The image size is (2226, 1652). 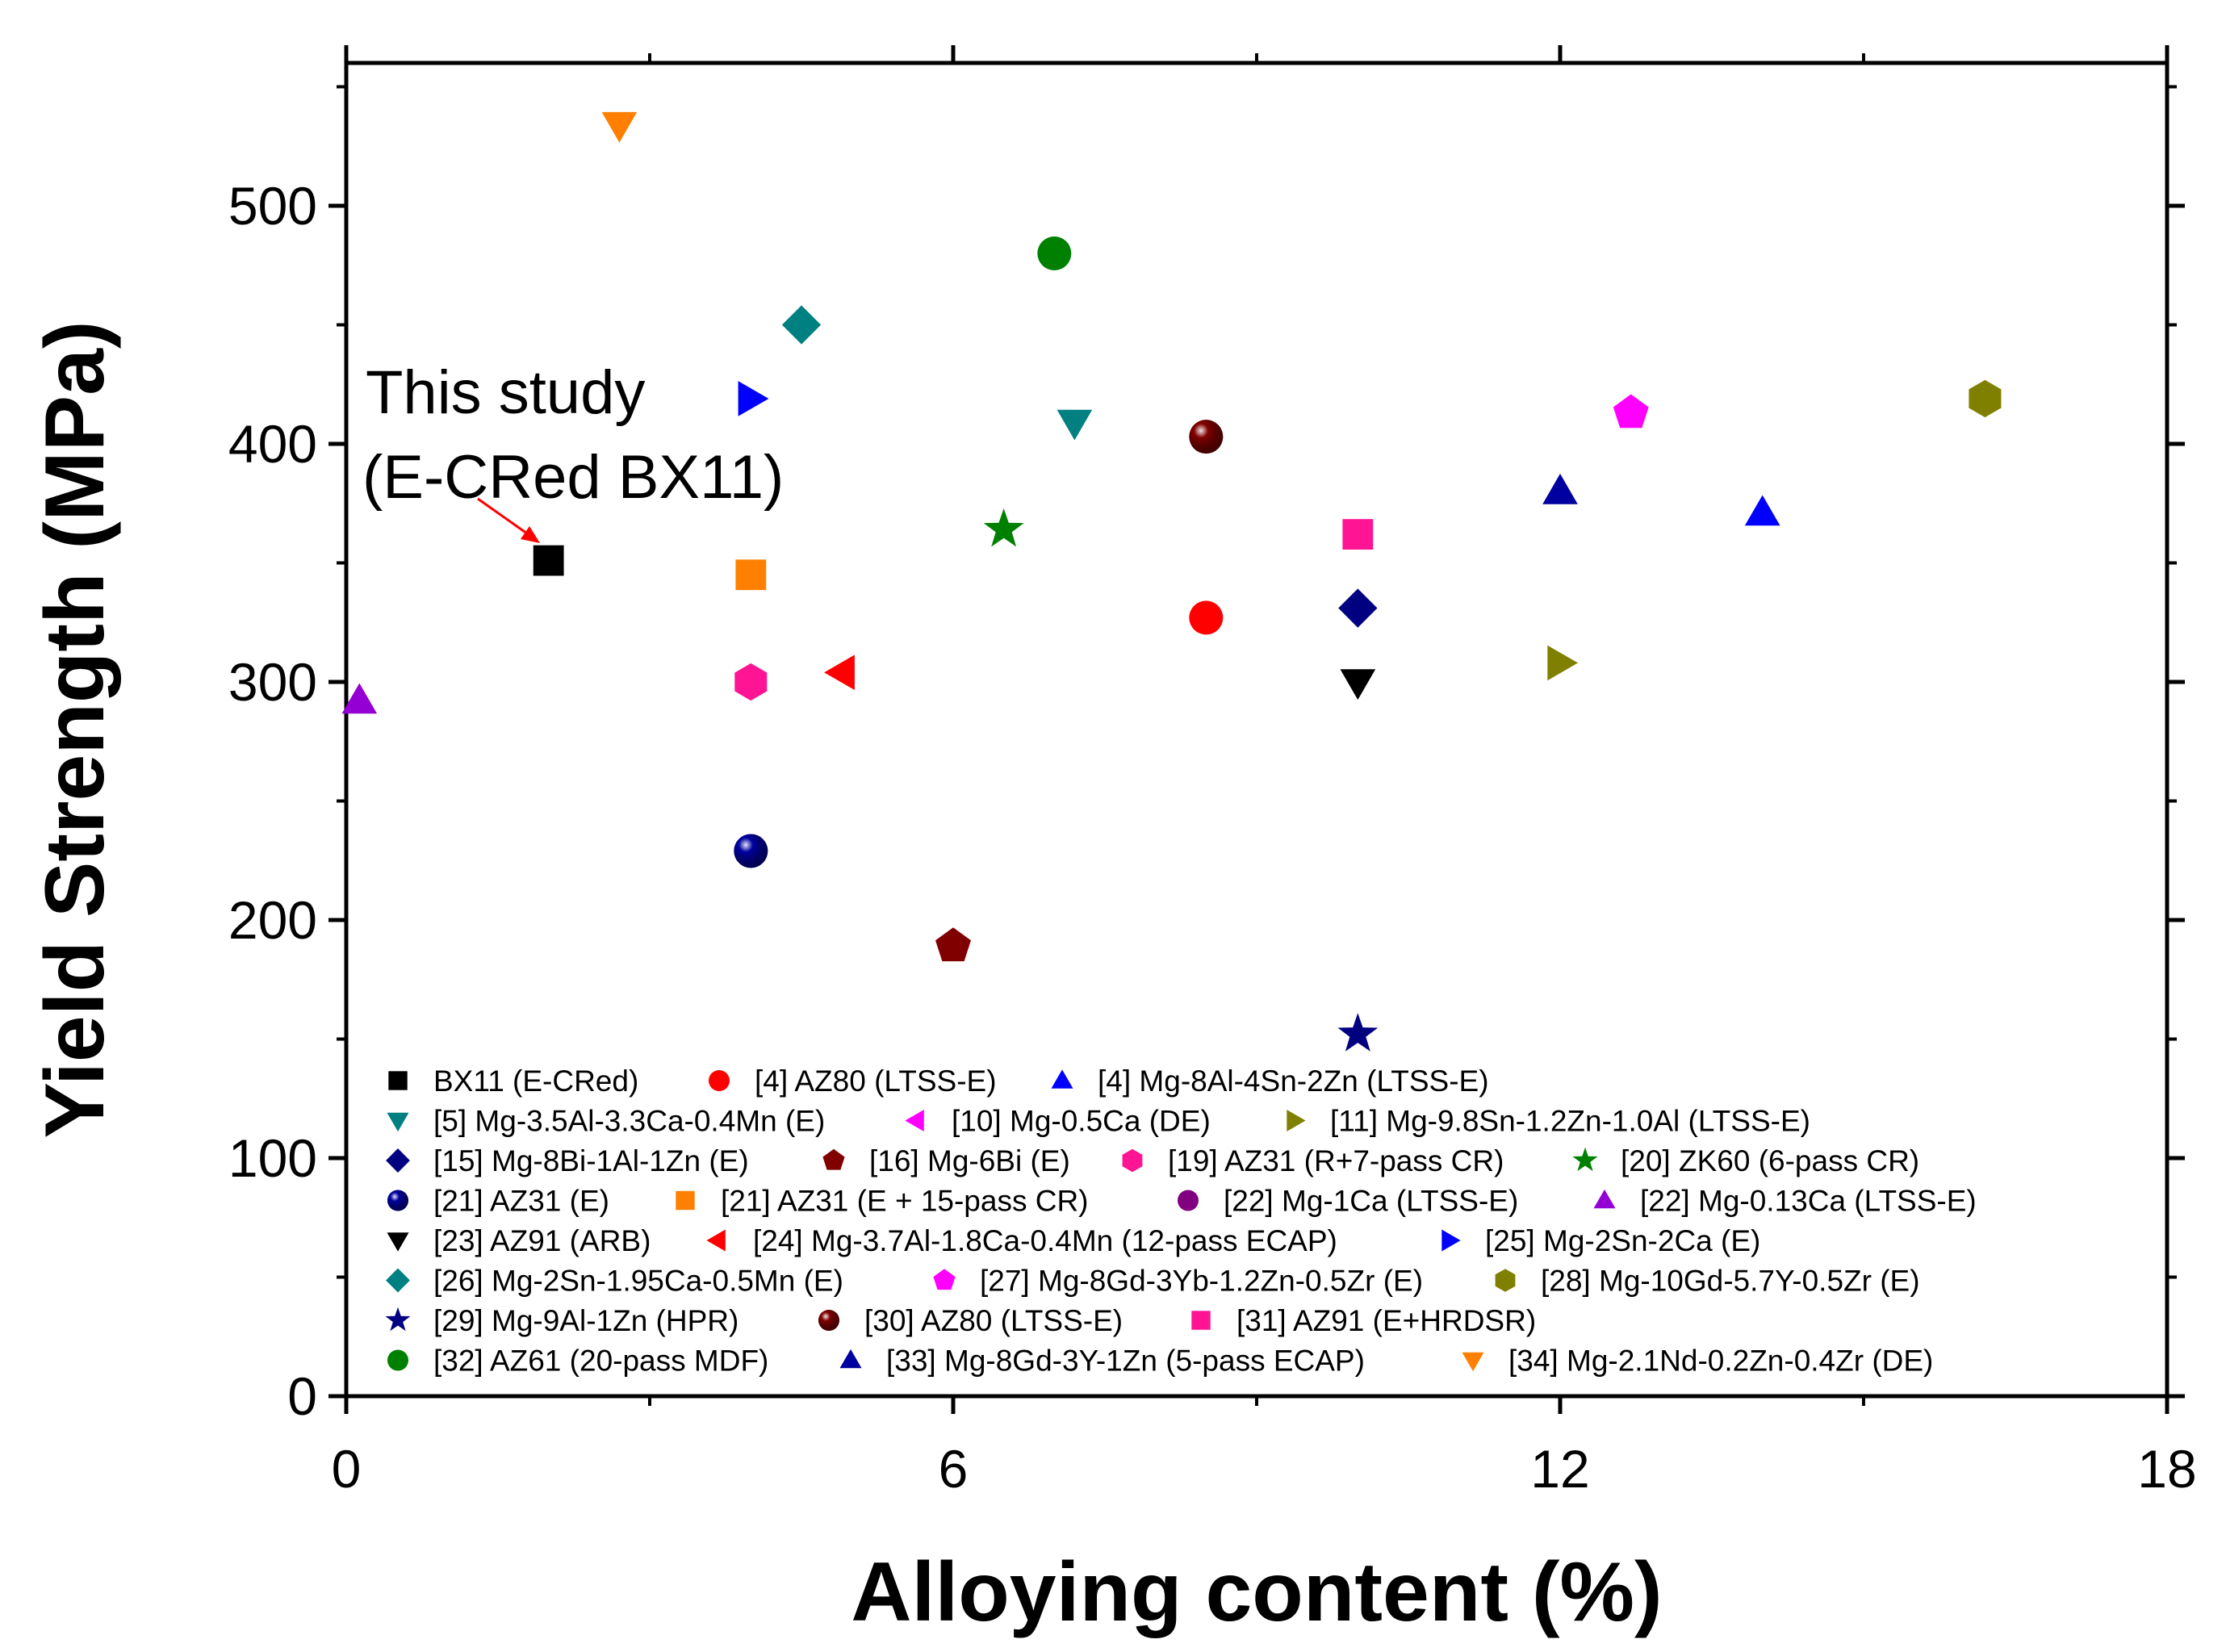 I want to click on legend-marker-4-mg-8al-4sn-2zn-ltss-e, so click(x=1062, y=1079).